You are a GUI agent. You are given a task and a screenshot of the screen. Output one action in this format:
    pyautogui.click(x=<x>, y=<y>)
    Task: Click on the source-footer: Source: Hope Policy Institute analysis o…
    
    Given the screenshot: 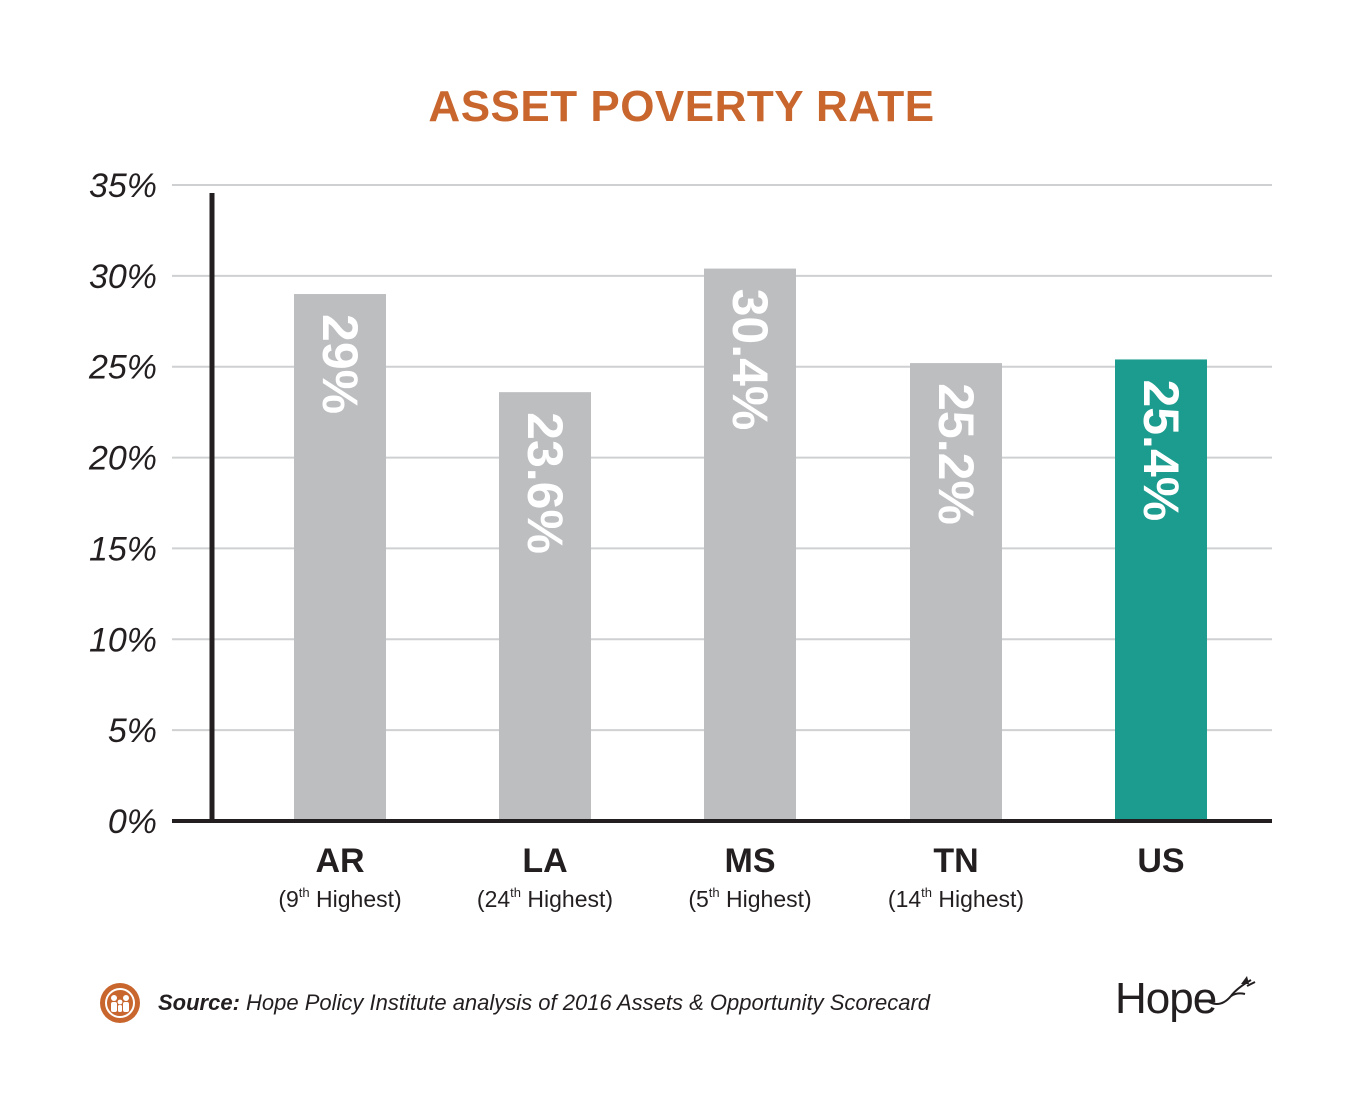 What is the action you would take?
    pyautogui.click(x=515, y=1003)
    